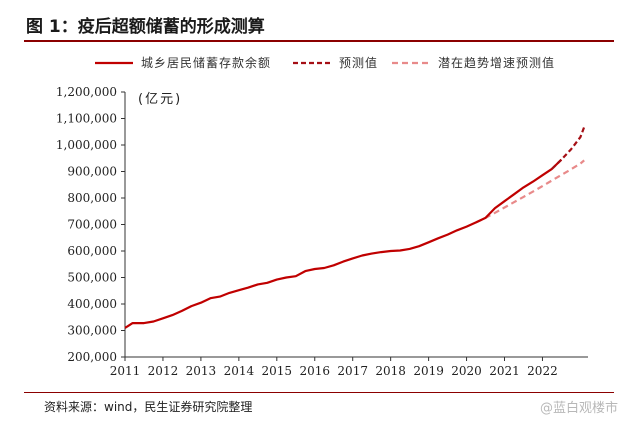 This screenshot has height=425, width=640. I want to click on x-tick-label: 2015, so click(277, 371).